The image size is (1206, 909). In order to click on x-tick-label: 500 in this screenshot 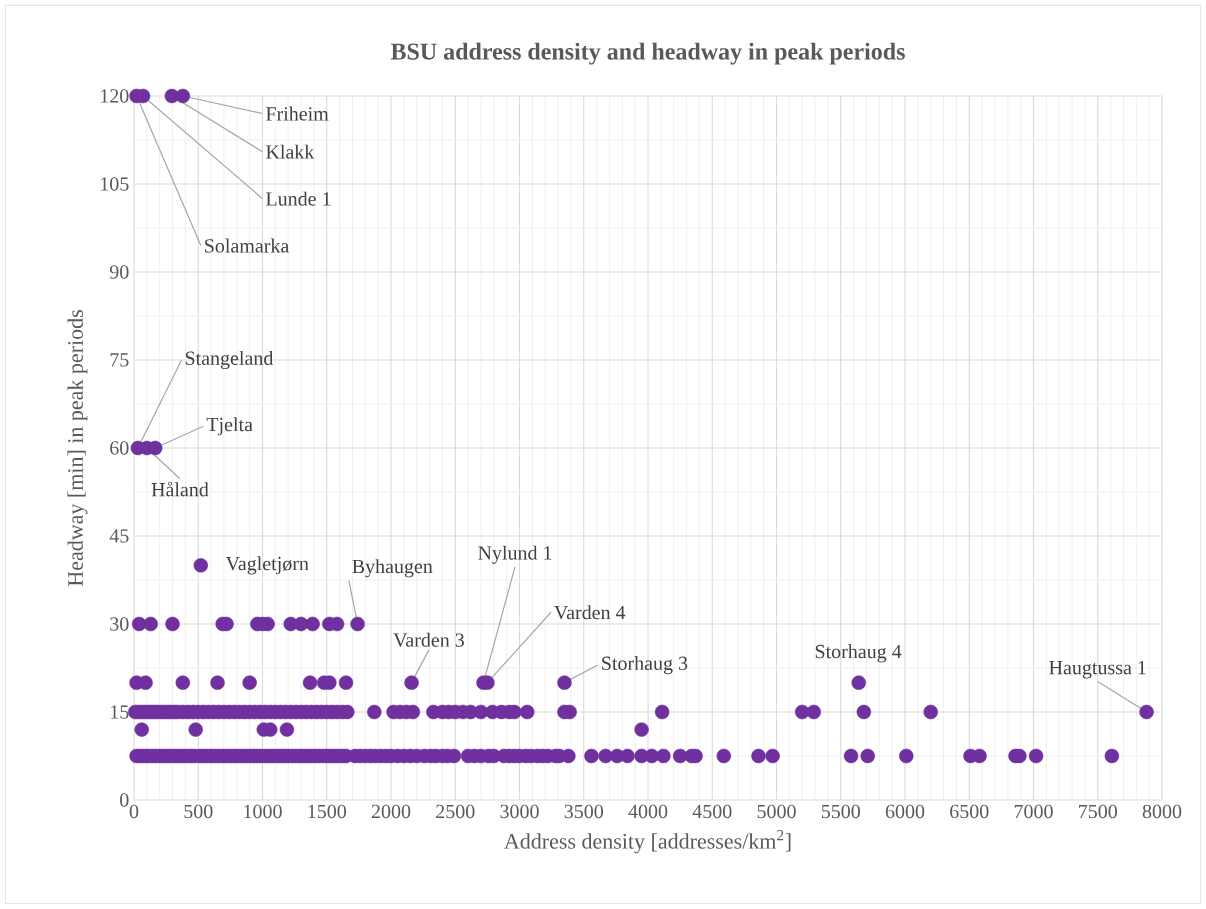, I will do `click(198, 811)`.